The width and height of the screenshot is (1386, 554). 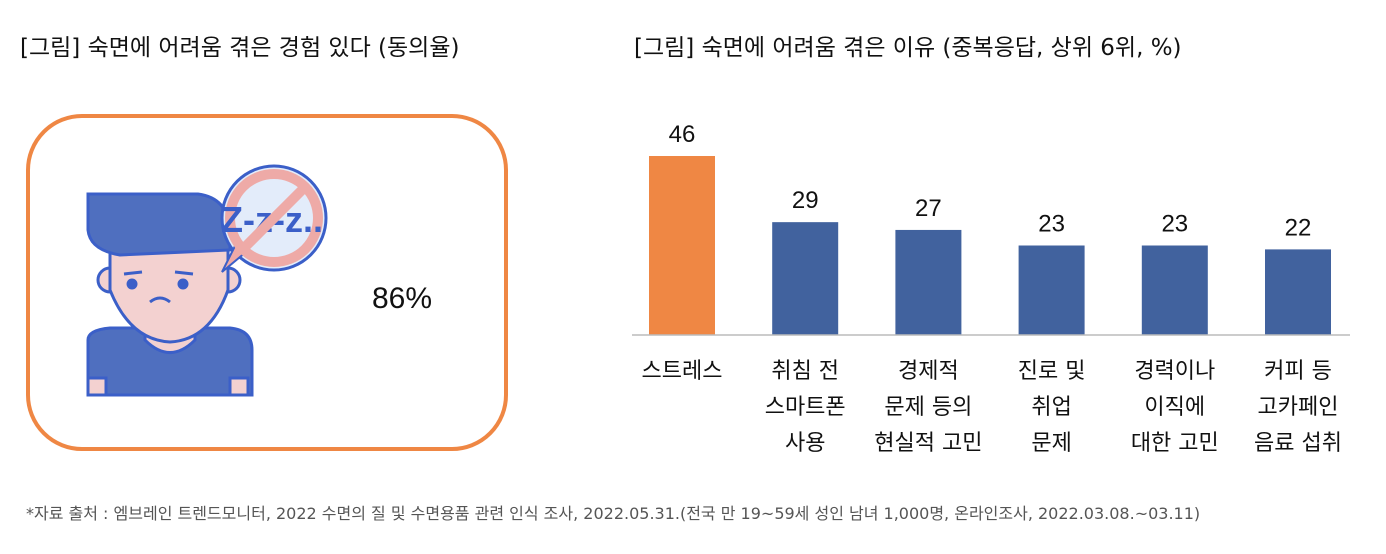 What do you see at coordinates (928, 443) in the screenshot?
I see `category-label: 현실적 고민` at bounding box center [928, 443].